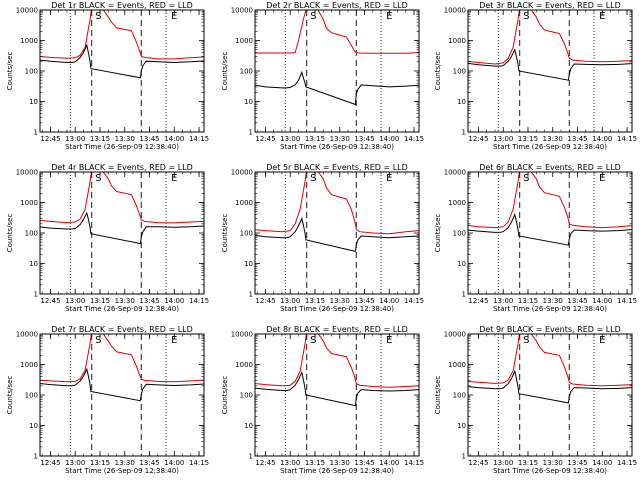 This screenshot has height=480, width=640. I want to click on chart-title: Det 7r BLACK = Events, RED = LLD, so click(122, 329).